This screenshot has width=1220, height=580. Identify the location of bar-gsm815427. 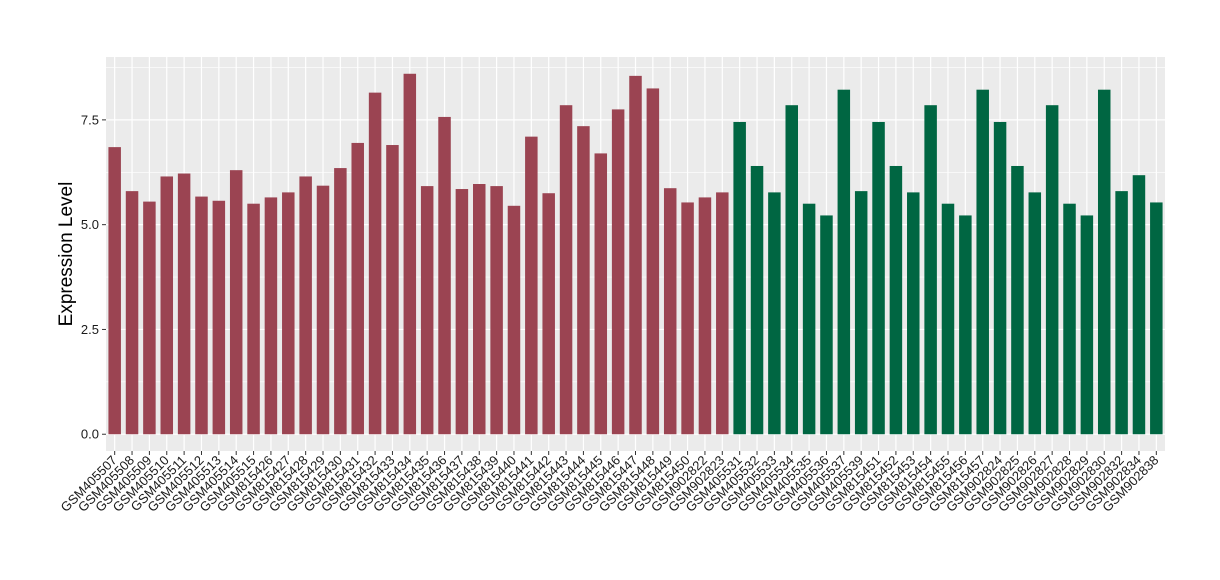
(288, 313).